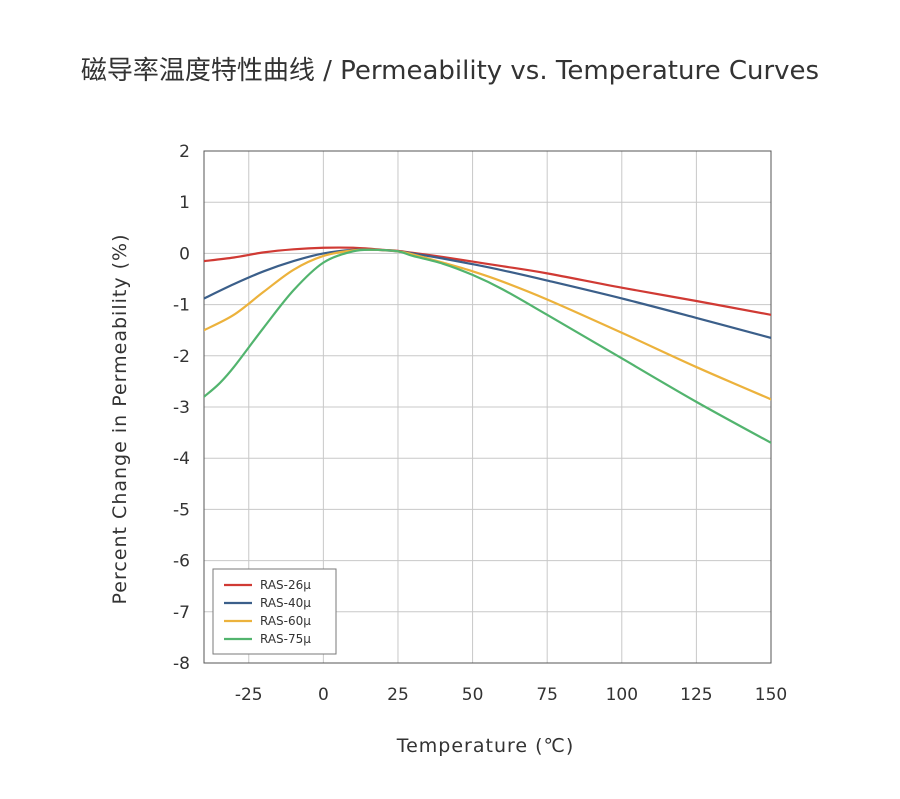  What do you see at coordinates (181, 408) in the screenshot?
I see `y-tick-label: -3` at bounding box center [181, 408].